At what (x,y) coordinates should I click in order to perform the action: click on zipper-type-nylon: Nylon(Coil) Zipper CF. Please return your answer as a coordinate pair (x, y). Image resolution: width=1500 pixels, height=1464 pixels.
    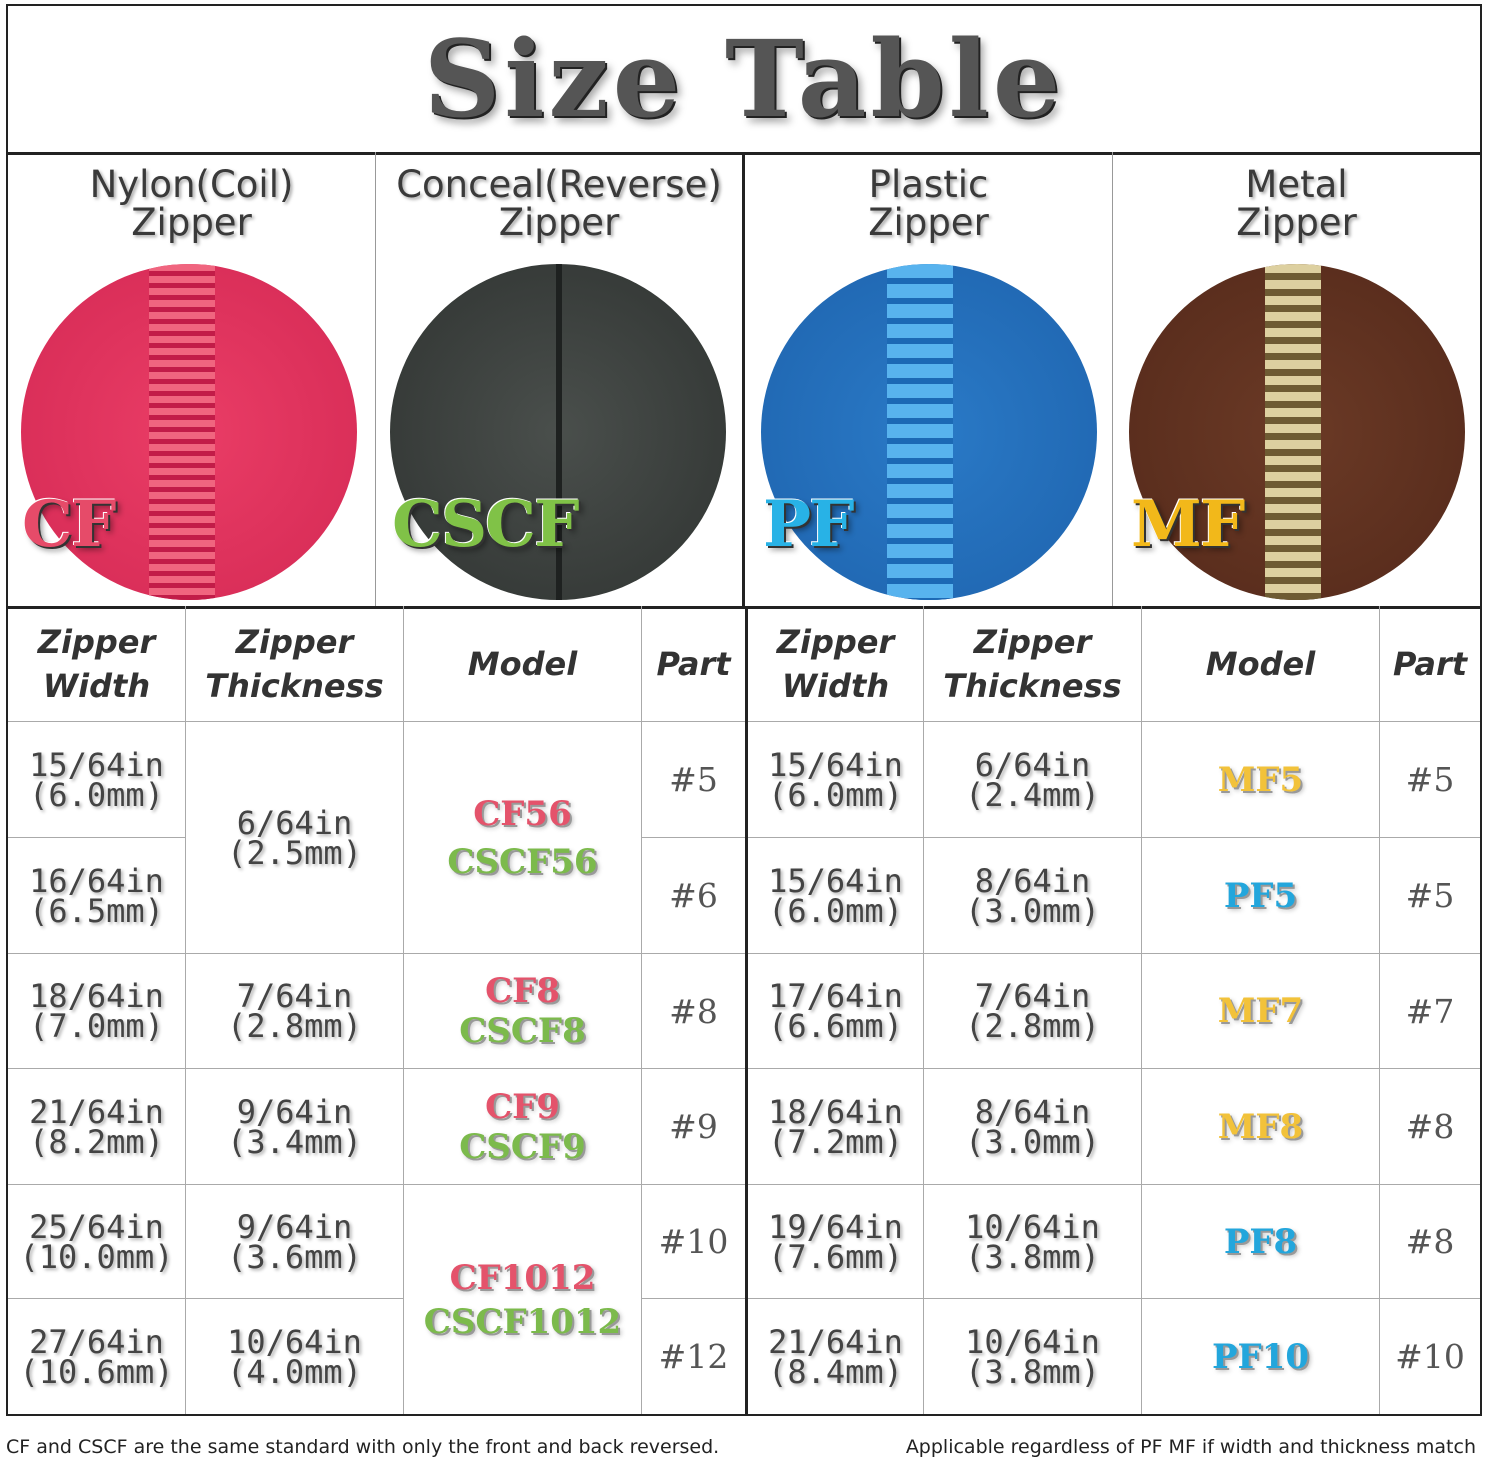
    Looking at the image, I should click on (192, 379).